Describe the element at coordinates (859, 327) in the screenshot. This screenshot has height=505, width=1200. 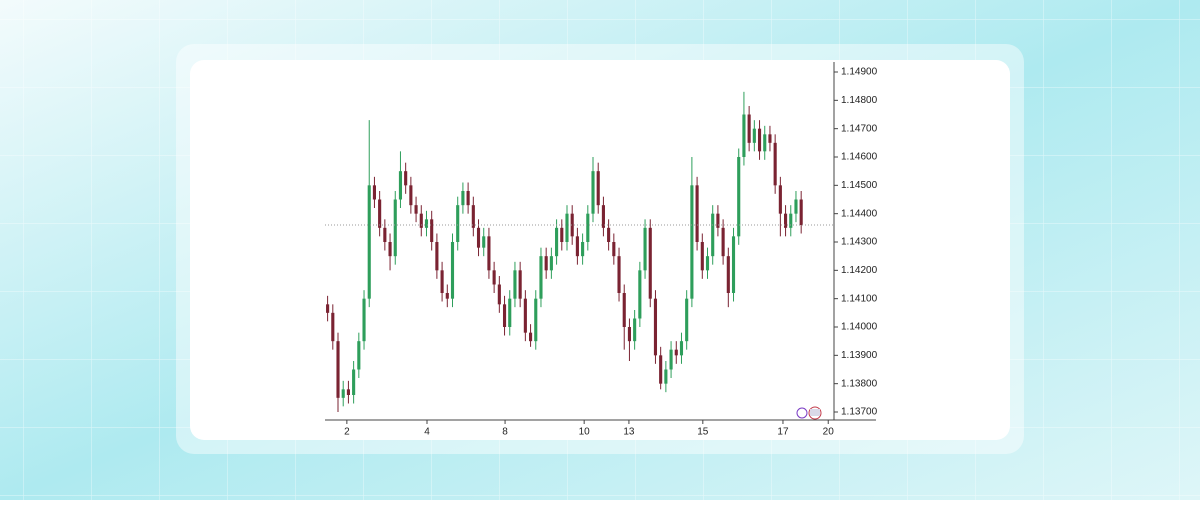
I see `y-tick-label: 1.14000` at that location.